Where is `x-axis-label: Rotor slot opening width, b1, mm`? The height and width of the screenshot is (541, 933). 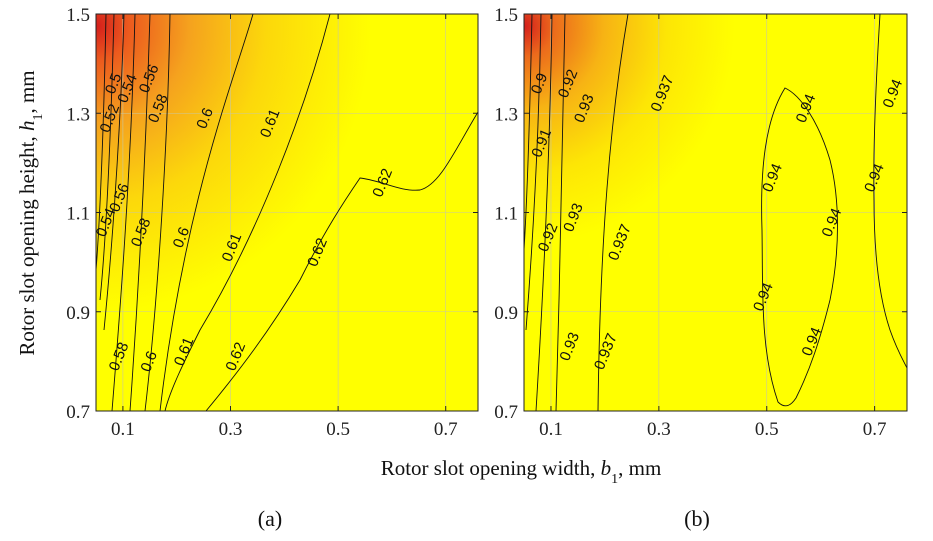 x-axis-label: Rotor slot opening width, b1, mm is located at coordinates (521, 471).